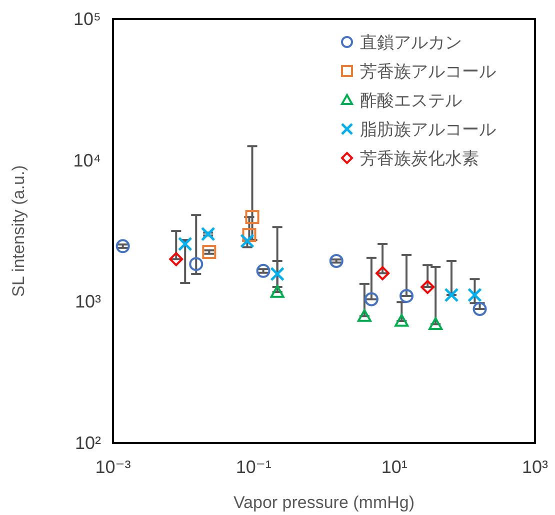  What do you see at coordinates (428, 129) in the screenshot?
I see `legend-label: 脂肪族アルコール` at bounding box center [428, 129].